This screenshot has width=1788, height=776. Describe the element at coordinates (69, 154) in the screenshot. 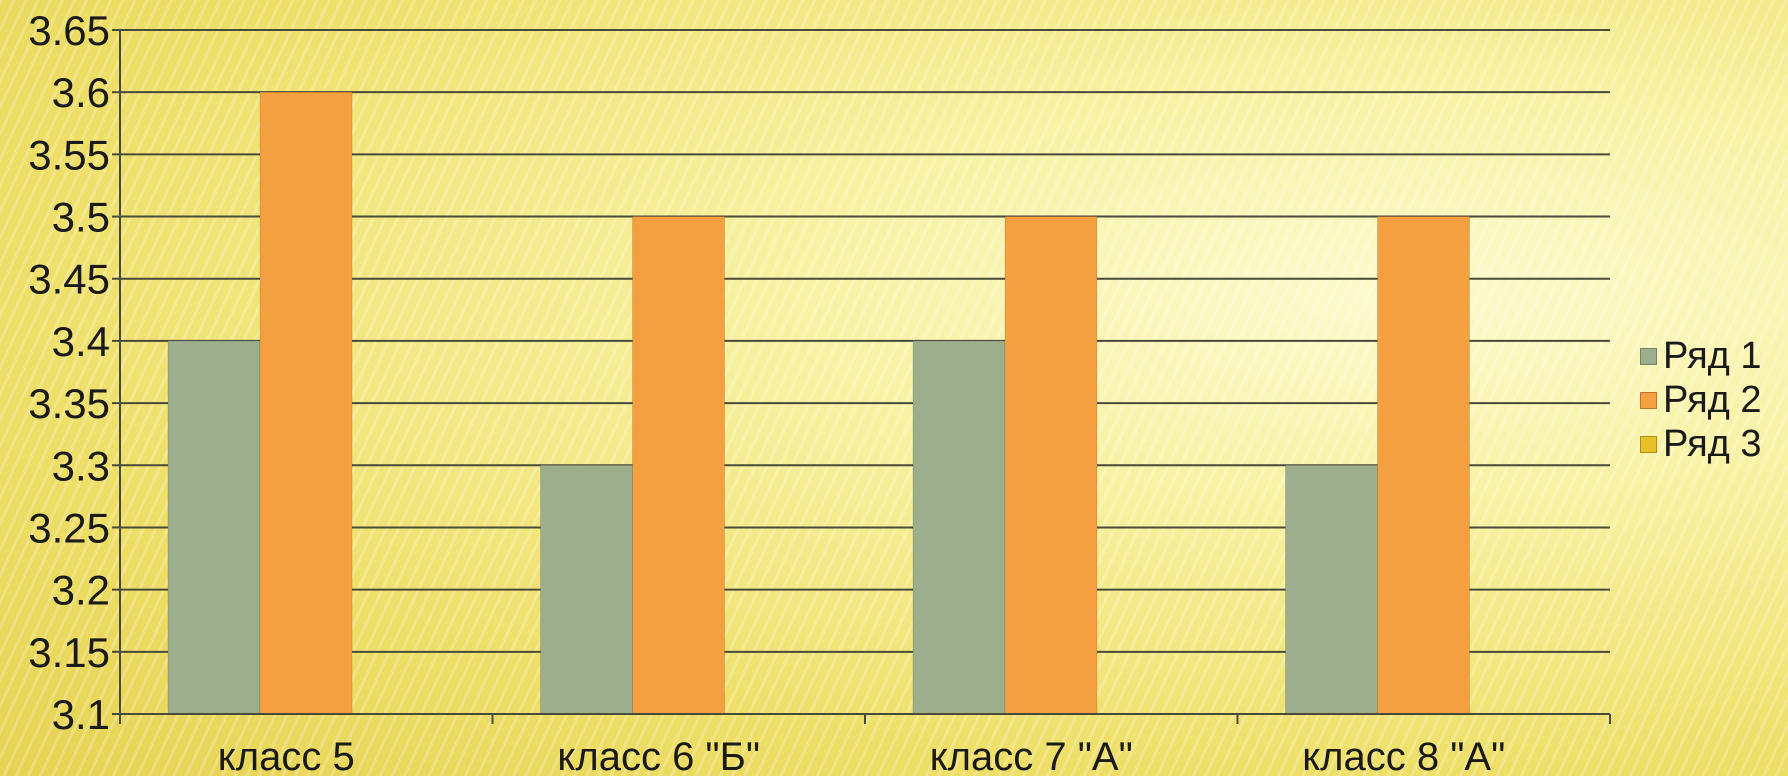

I see `y-tick-label: 3.55` at that location.